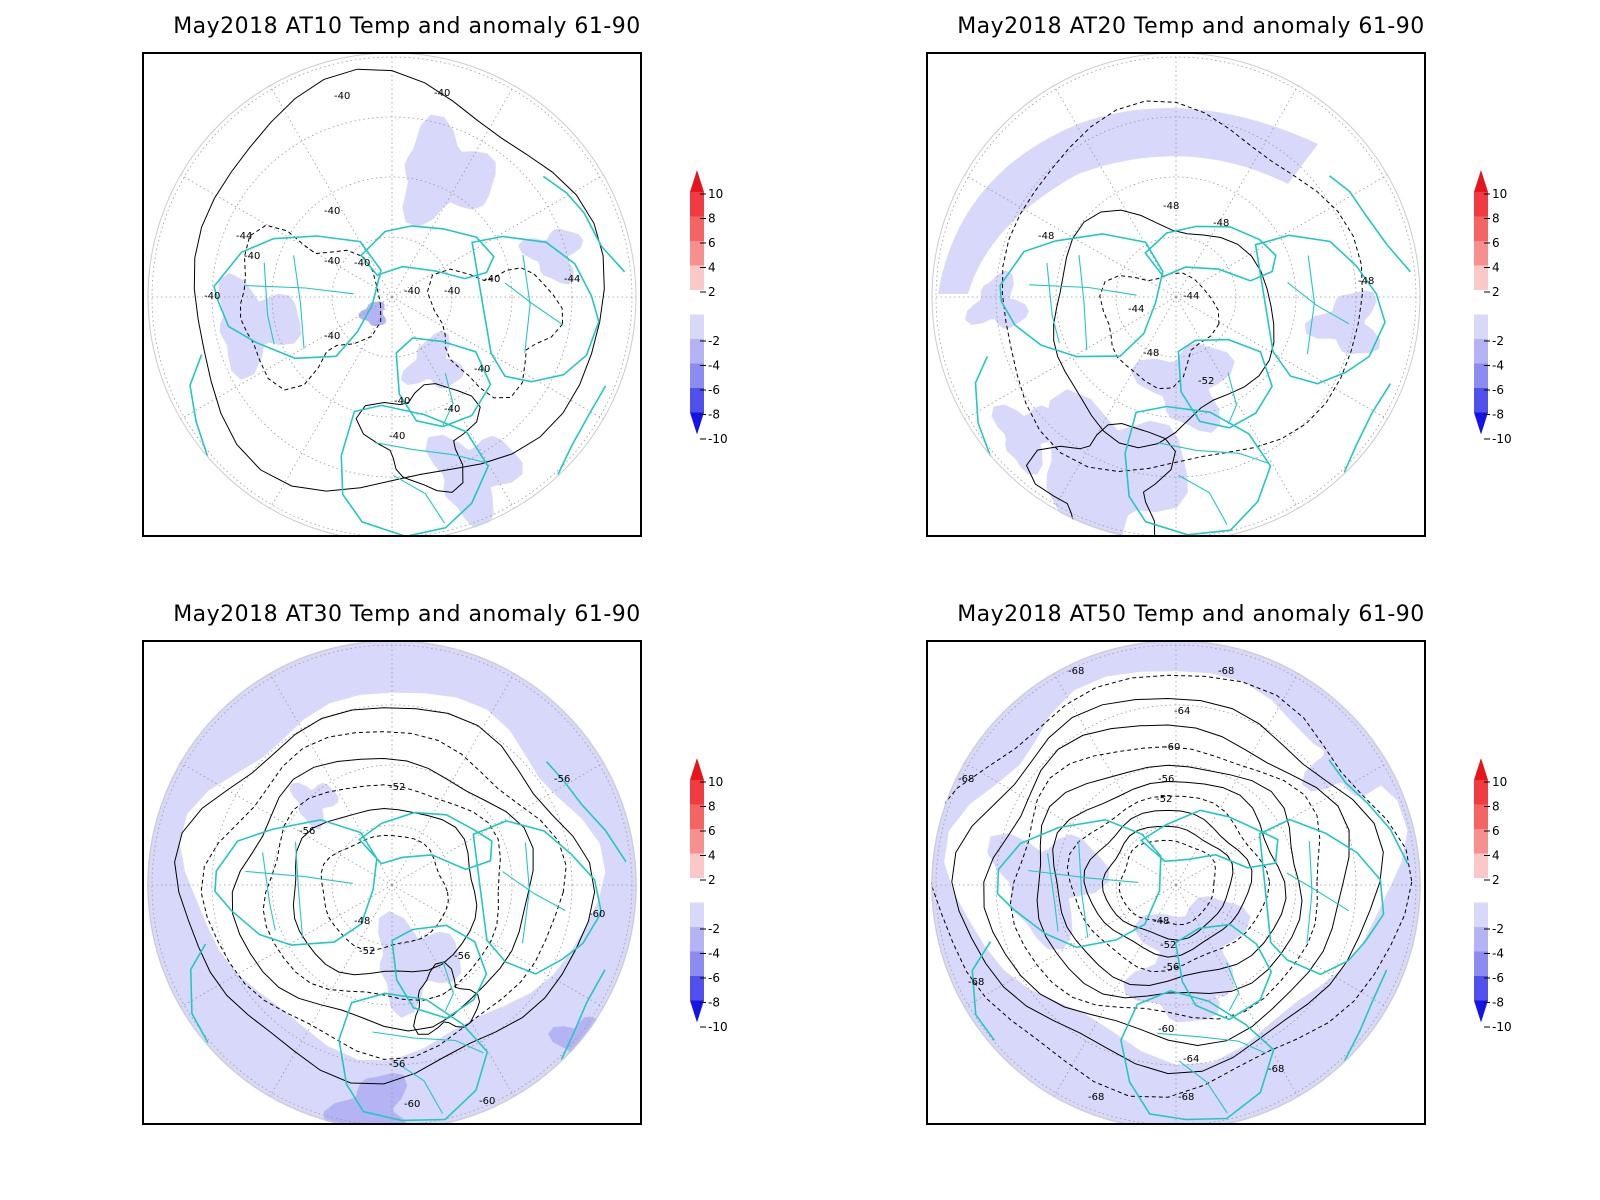 This screenshot has height=1200, width=1600. I want to click on polar-map: -48 -48 -48 -44 -44 -48 -52 -48, so click(1176, 294).